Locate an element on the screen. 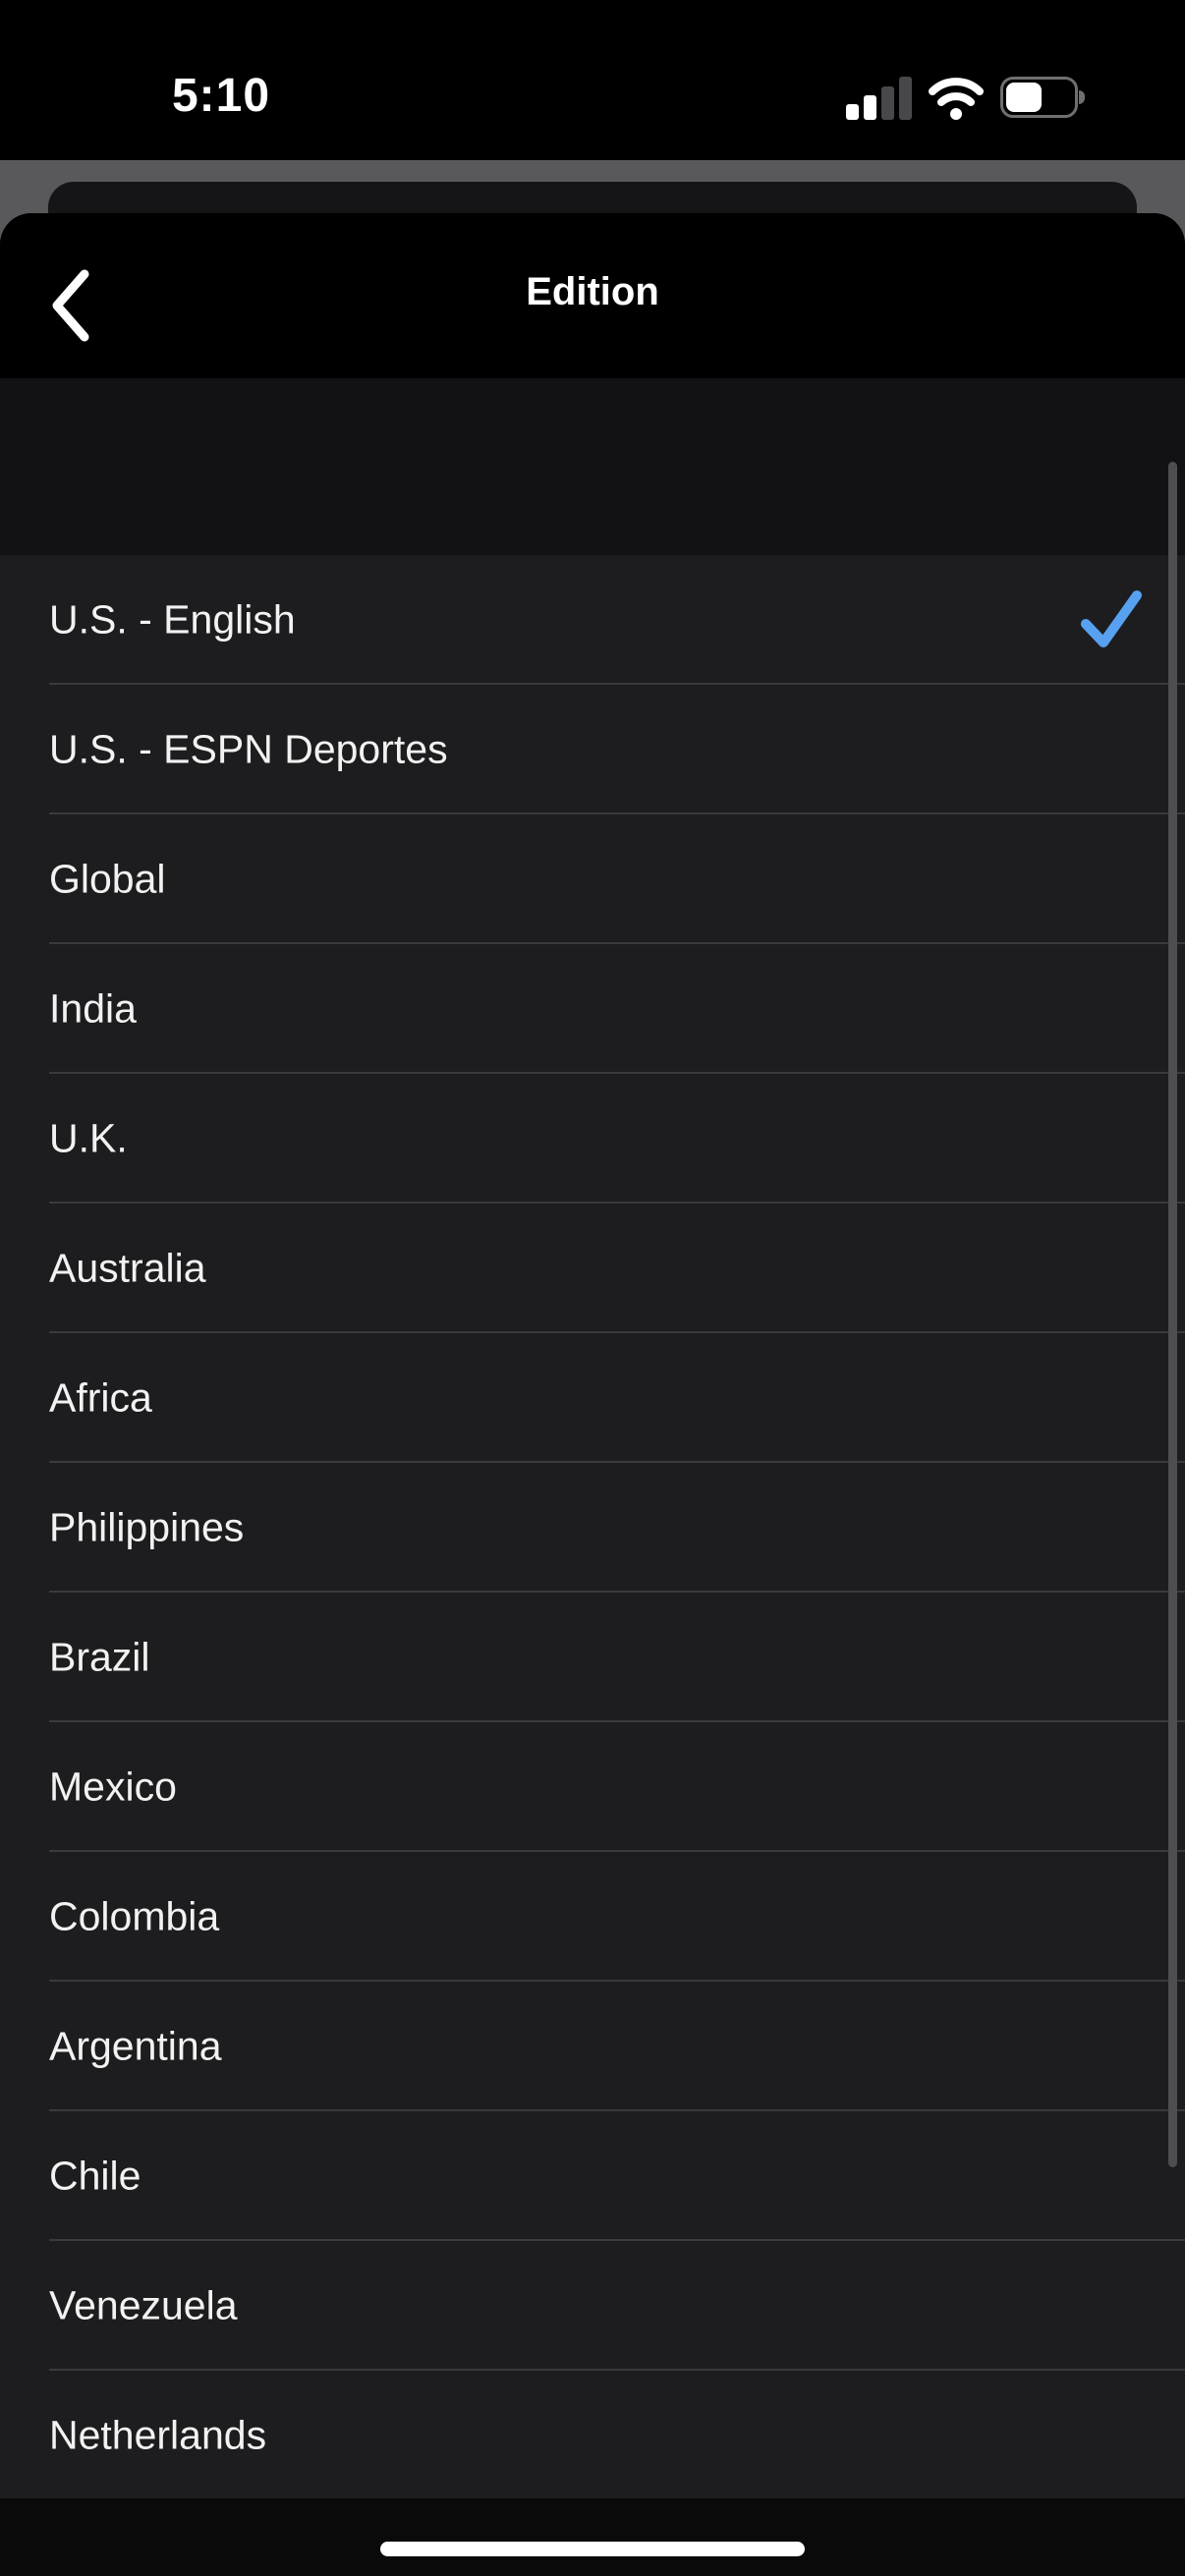 The height and width of the screenshot is (2576, 1185). list-item-label: Australia is located at coordinates (128, 1268).